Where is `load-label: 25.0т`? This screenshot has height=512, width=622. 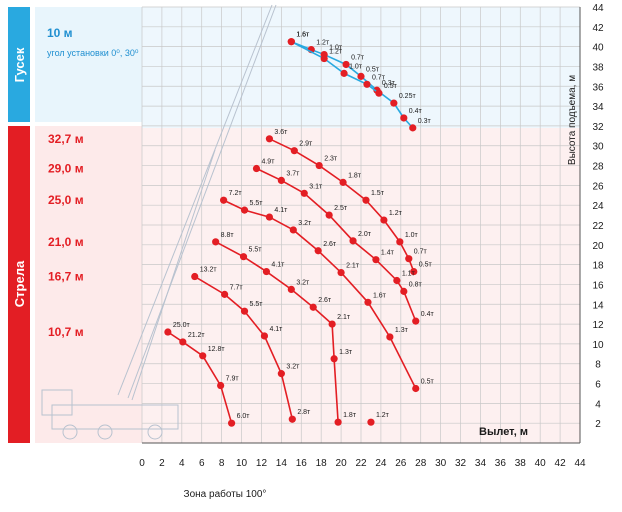
load-label: 25.0т is located at coordinates (182, 325).